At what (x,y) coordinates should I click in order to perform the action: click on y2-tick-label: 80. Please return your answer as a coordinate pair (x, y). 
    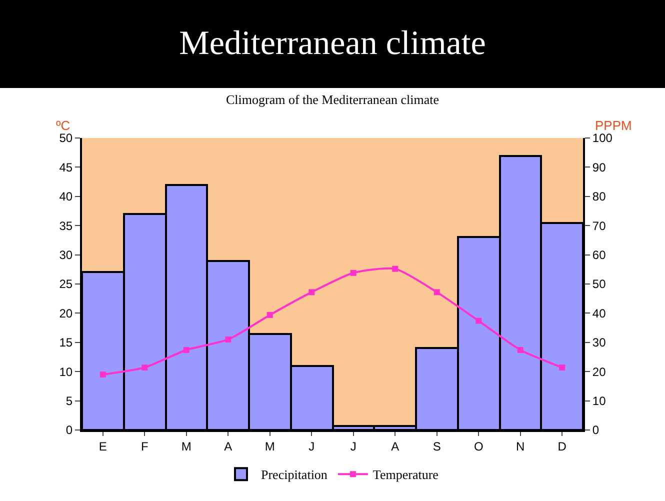
    Looking at the image, I should click on (599, 197).